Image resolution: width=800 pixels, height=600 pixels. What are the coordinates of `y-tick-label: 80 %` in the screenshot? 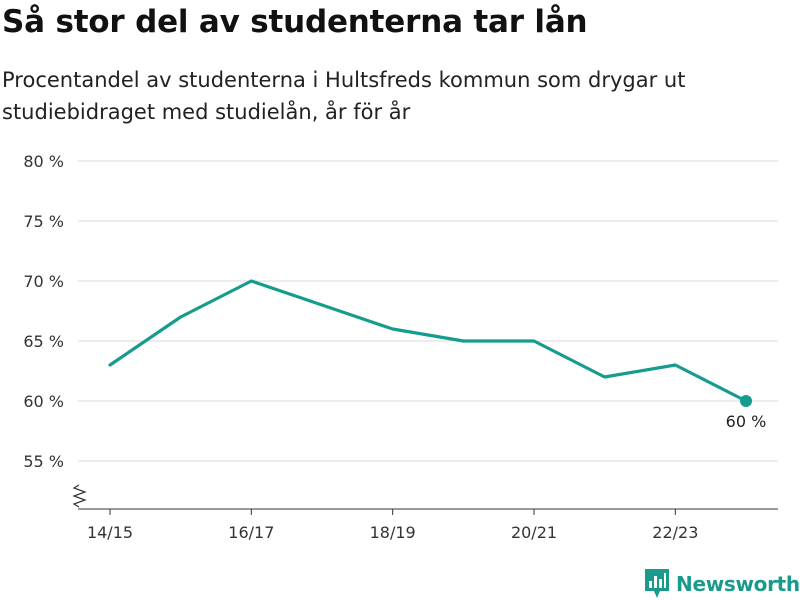 It's located at (43, 161).